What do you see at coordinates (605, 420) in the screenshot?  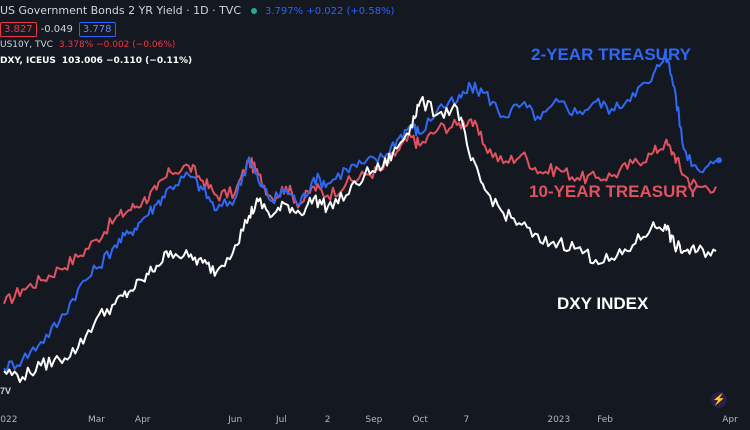 I see `x-tick-label: Feb` at bounding box center [605, 420].